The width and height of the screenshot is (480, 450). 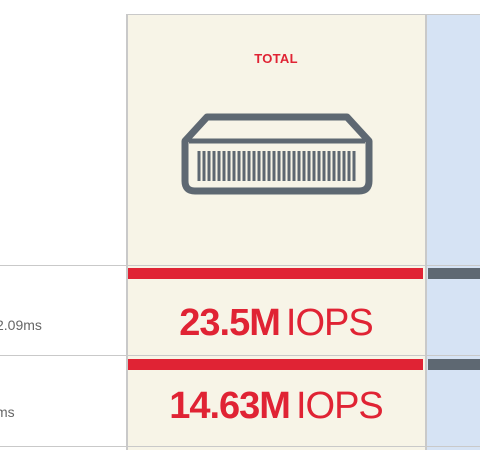 I want to click on column-header-total: TOTAL, so click(x=276, y=58).